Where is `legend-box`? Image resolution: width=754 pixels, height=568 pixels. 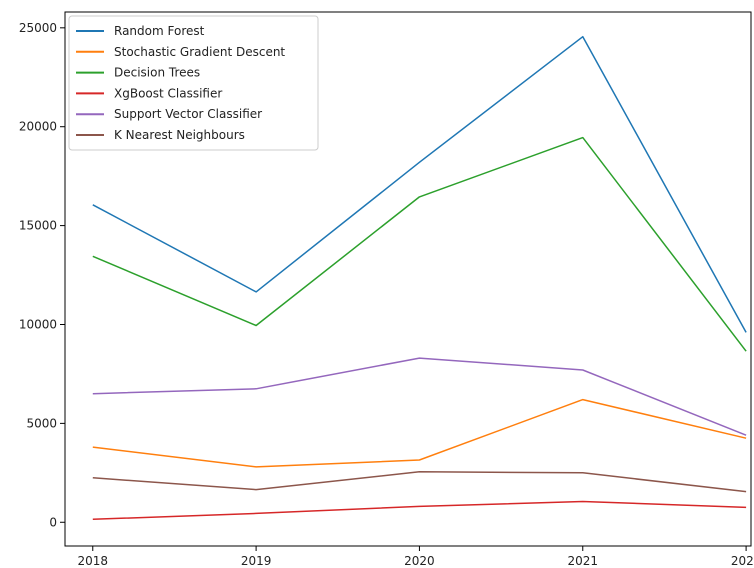 legend-box is located at coordinates (193, 83).